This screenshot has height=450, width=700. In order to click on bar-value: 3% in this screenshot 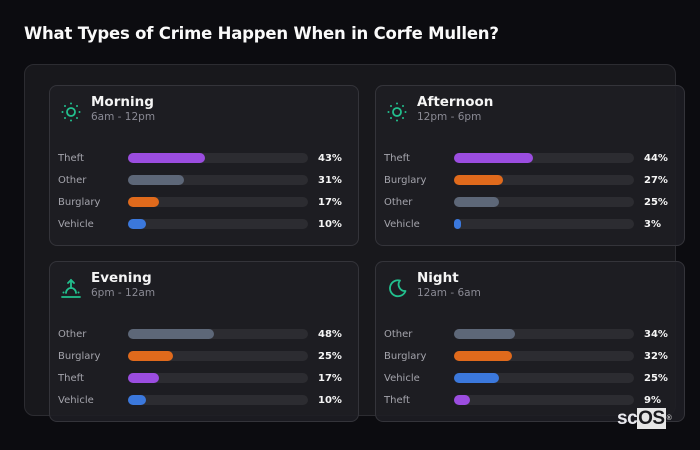, I will do `click(652, 224)`.